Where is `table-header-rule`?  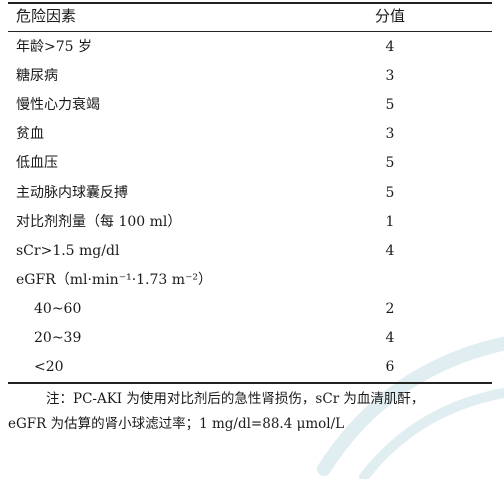 table-header-rule is located at coordinates (250, 31).